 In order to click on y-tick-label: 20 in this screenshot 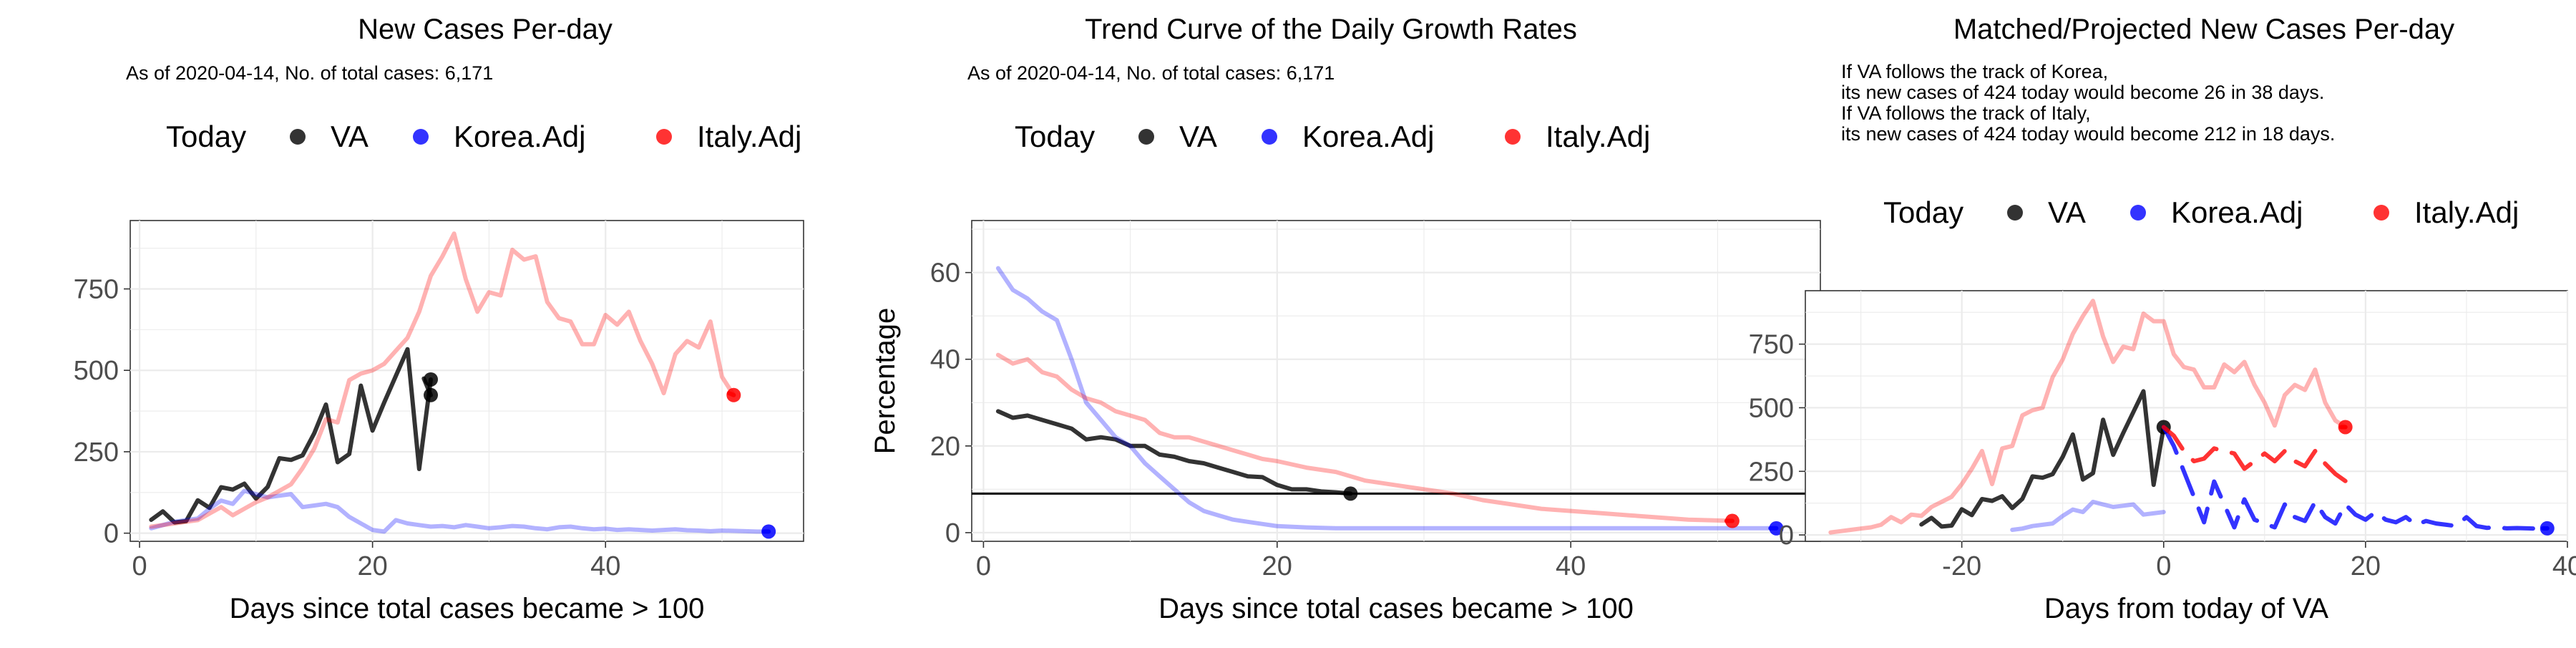, I will do `click(945, 447)`.